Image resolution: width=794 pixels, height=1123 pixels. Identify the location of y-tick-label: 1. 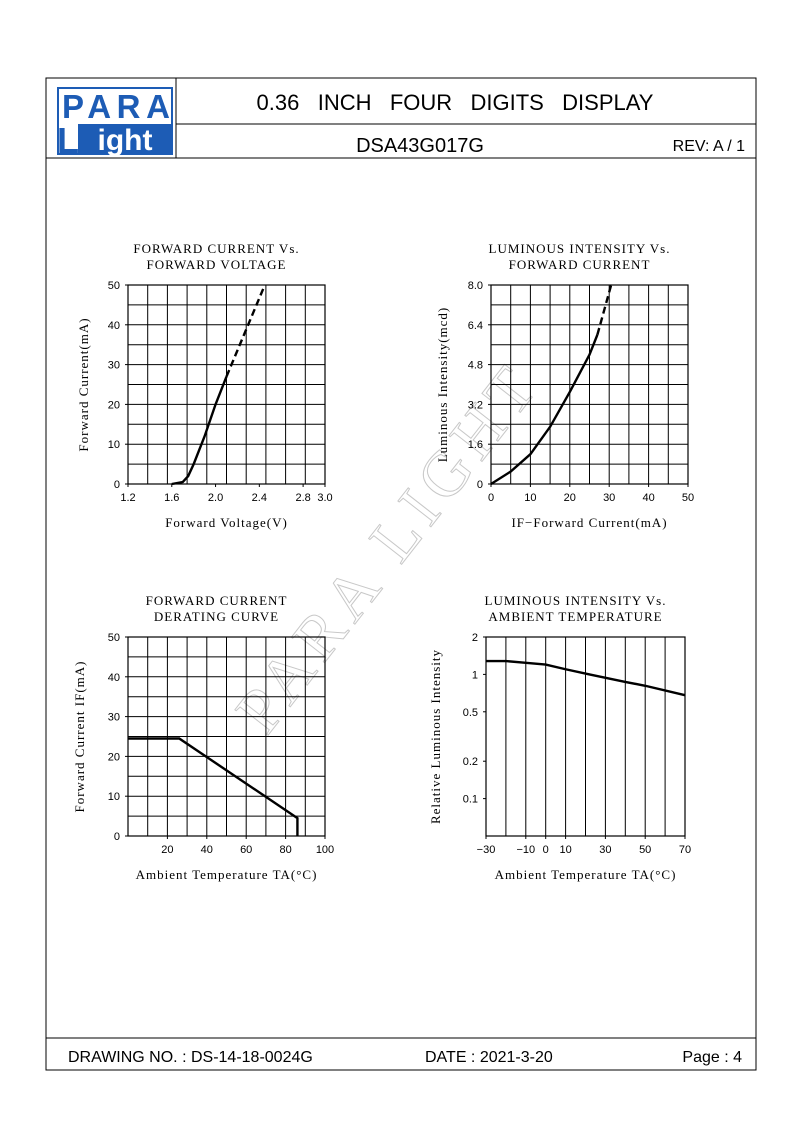
(475, 675).